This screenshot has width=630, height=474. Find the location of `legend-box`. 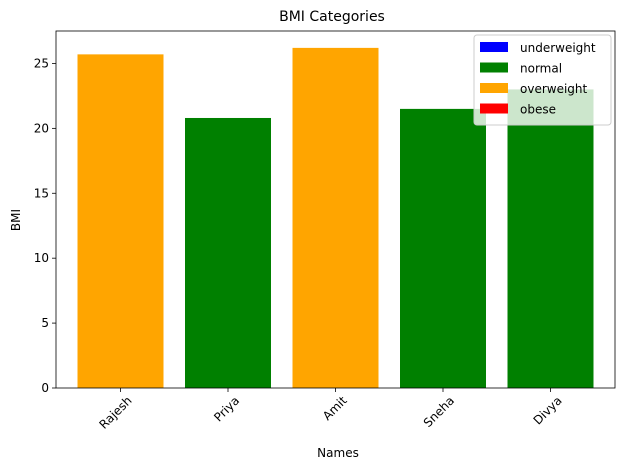

legend-box is located at coordinates (542, 80).